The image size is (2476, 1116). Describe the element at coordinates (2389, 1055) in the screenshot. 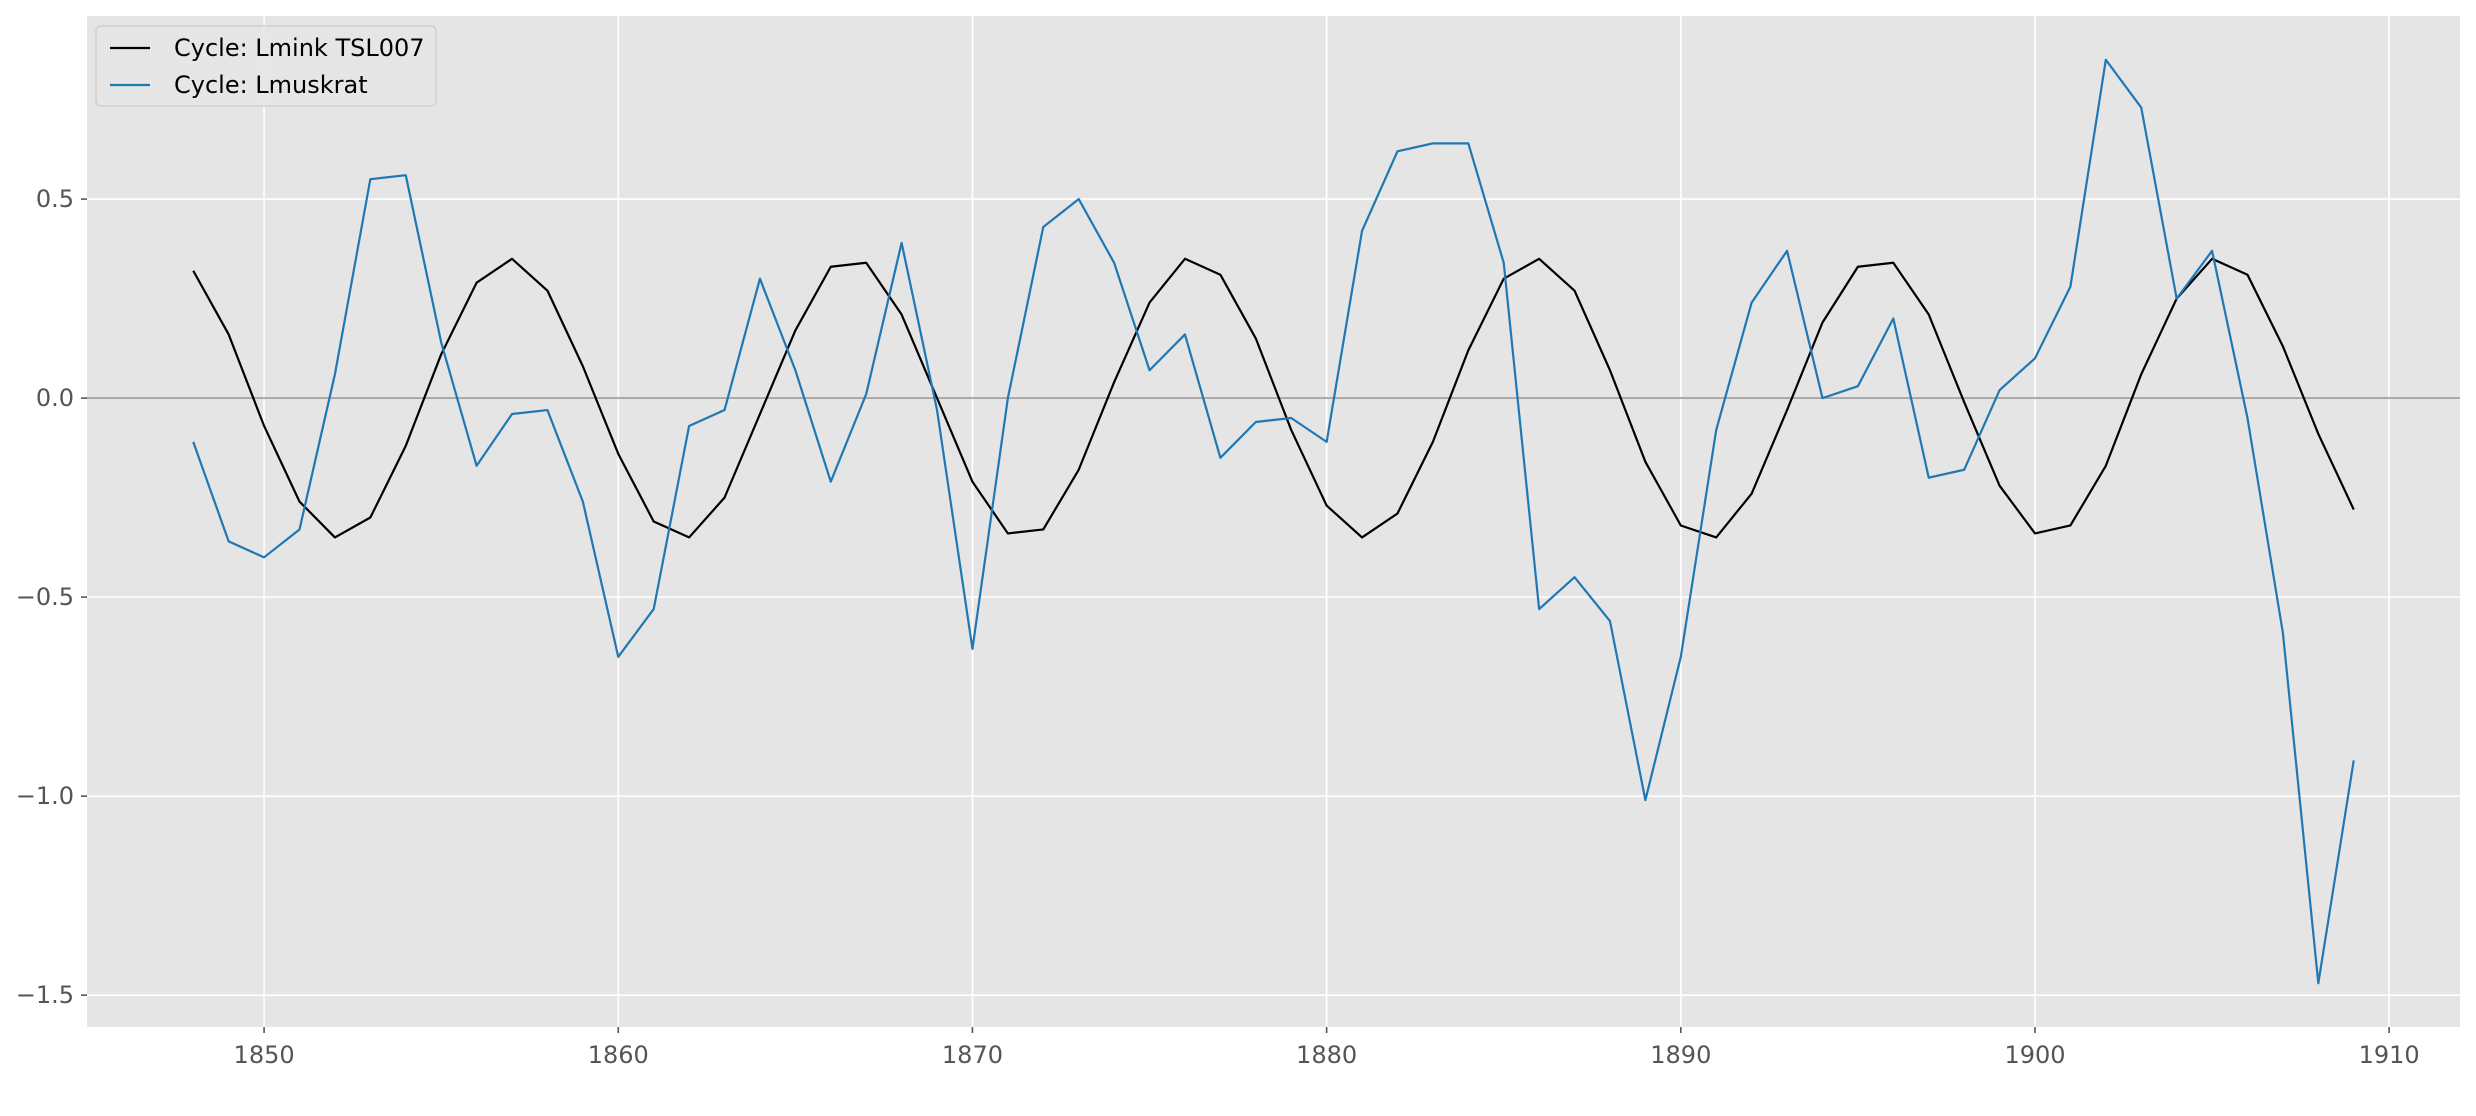

I see `x-tick-label: 1910` at that location.